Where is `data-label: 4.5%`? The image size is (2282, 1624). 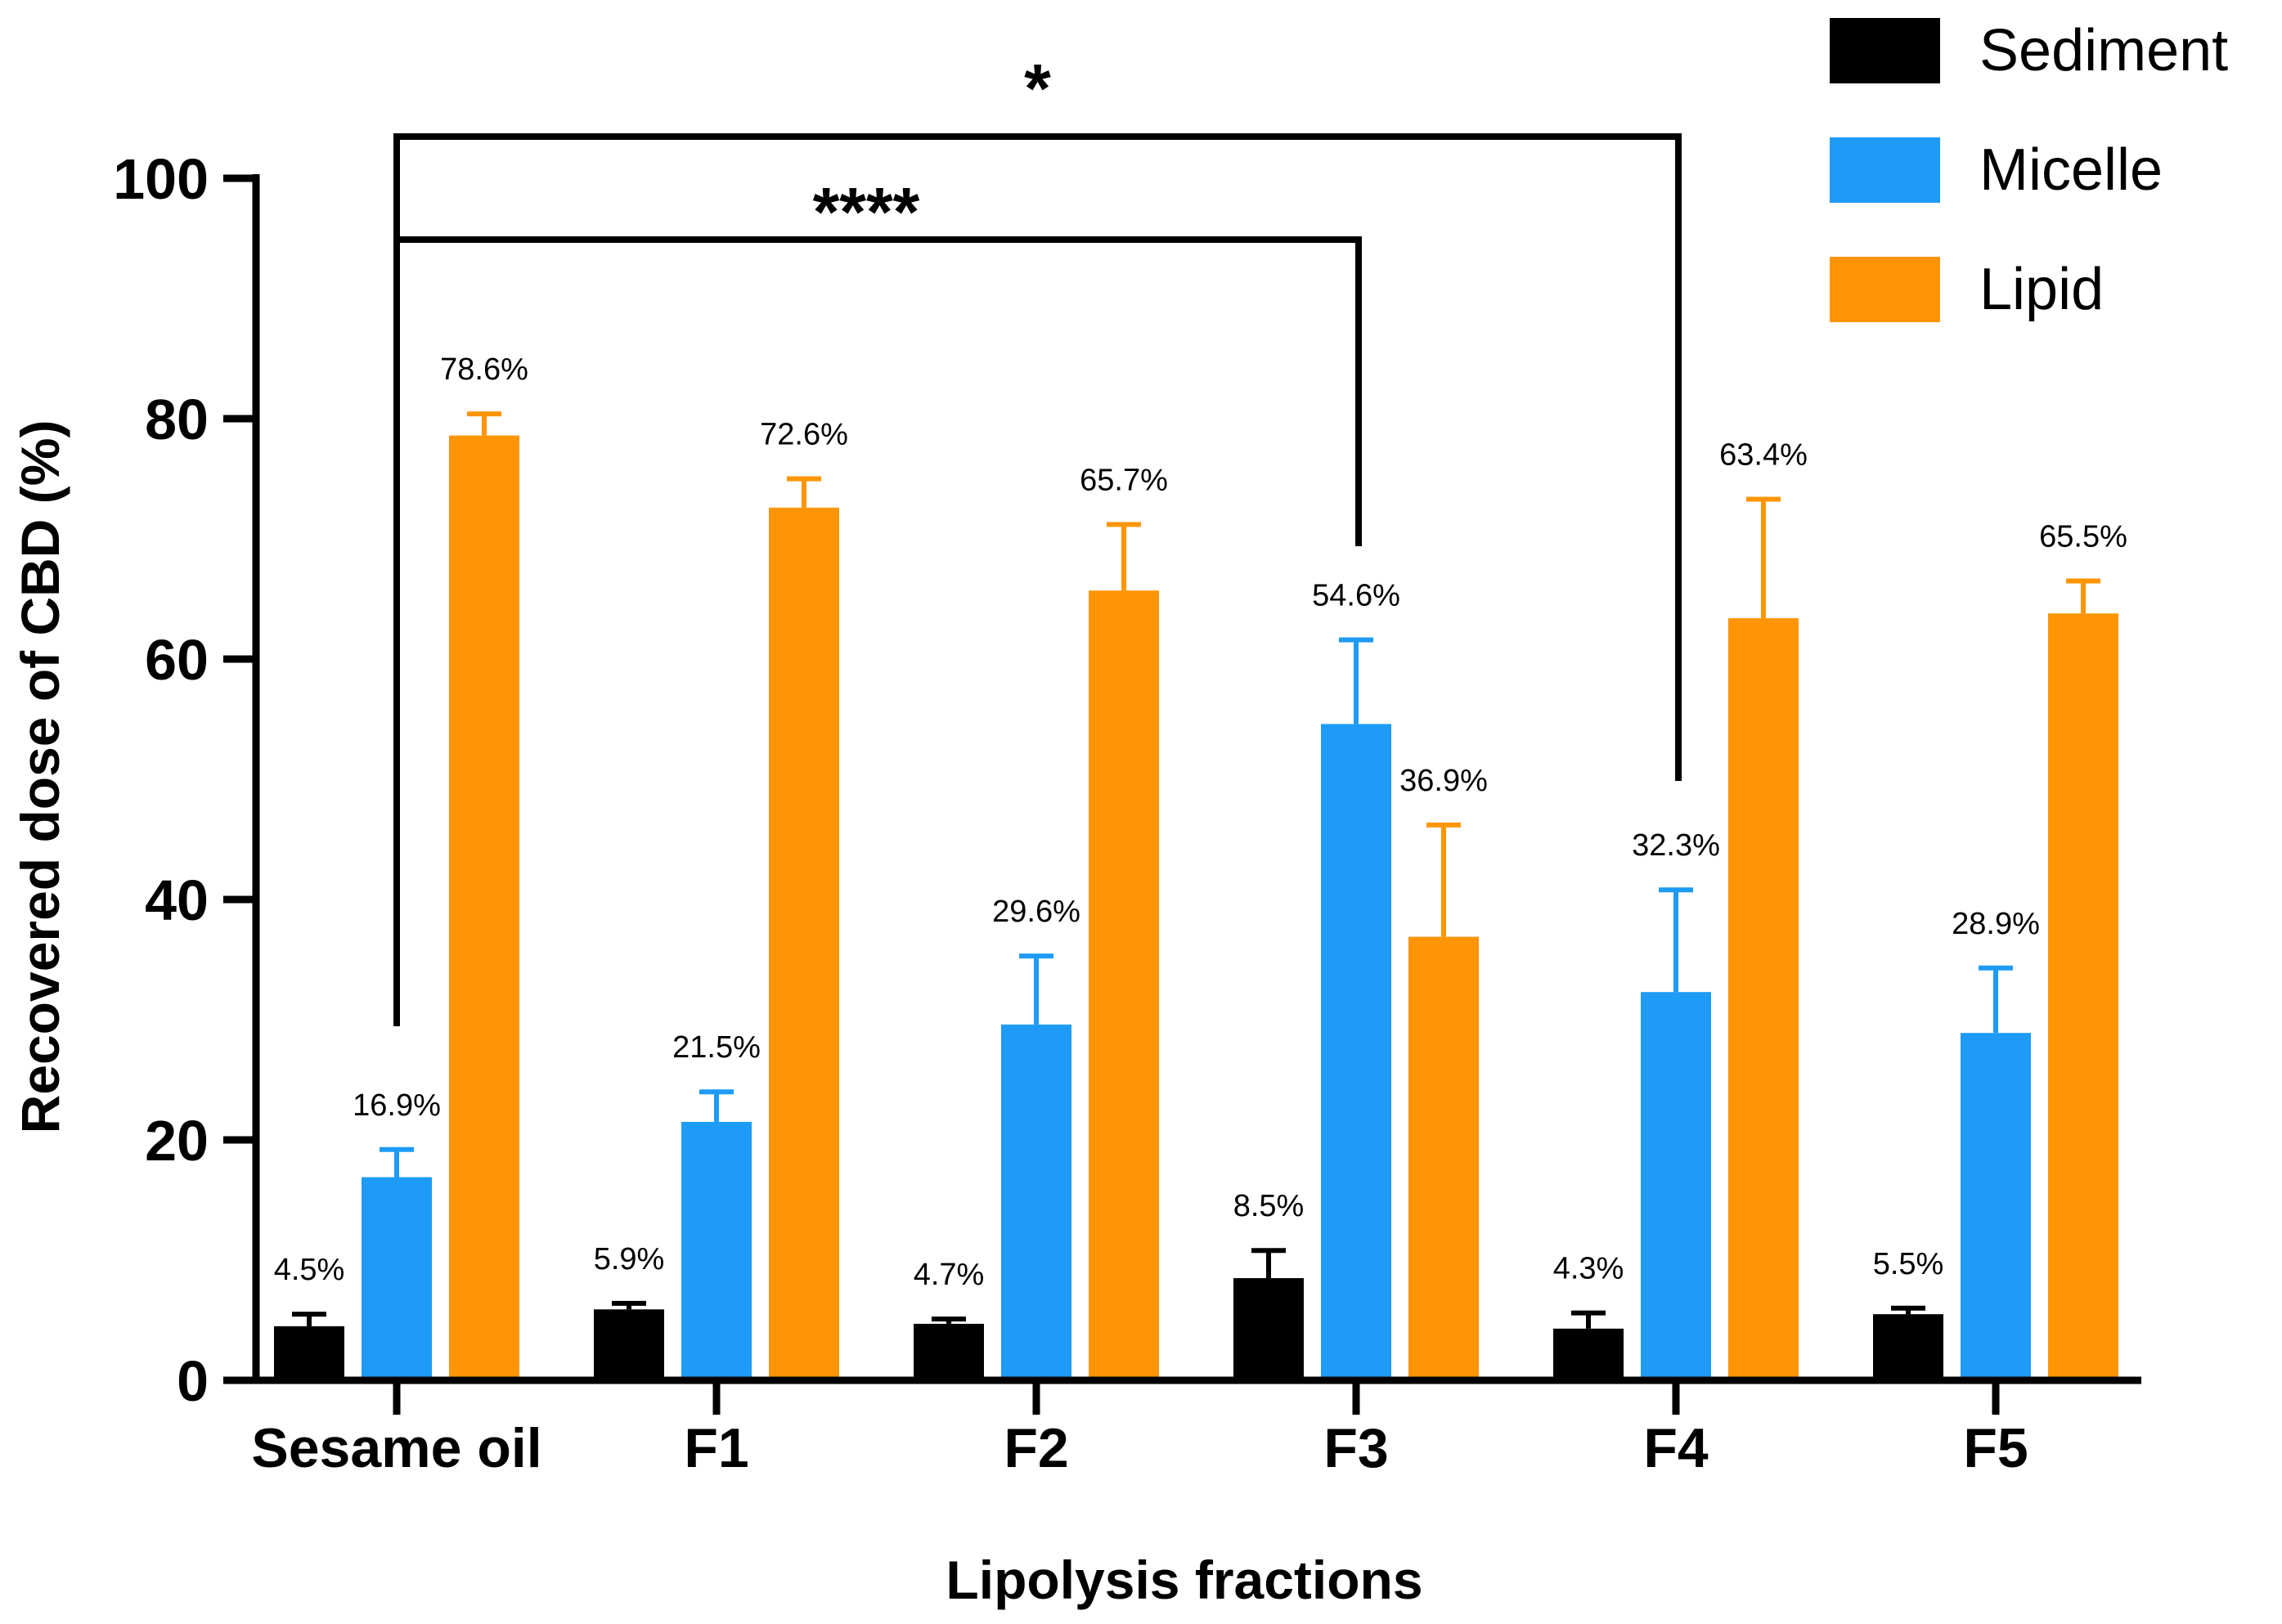
data-label: 4.5% is located at coordinates (309, 1270).